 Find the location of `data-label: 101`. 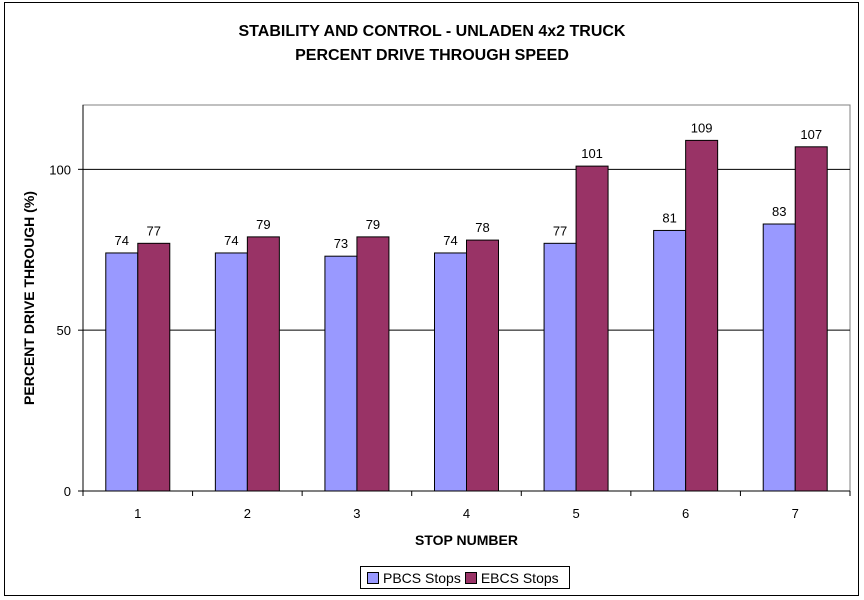

data-label: 101 is located at coordinates (592, 153).